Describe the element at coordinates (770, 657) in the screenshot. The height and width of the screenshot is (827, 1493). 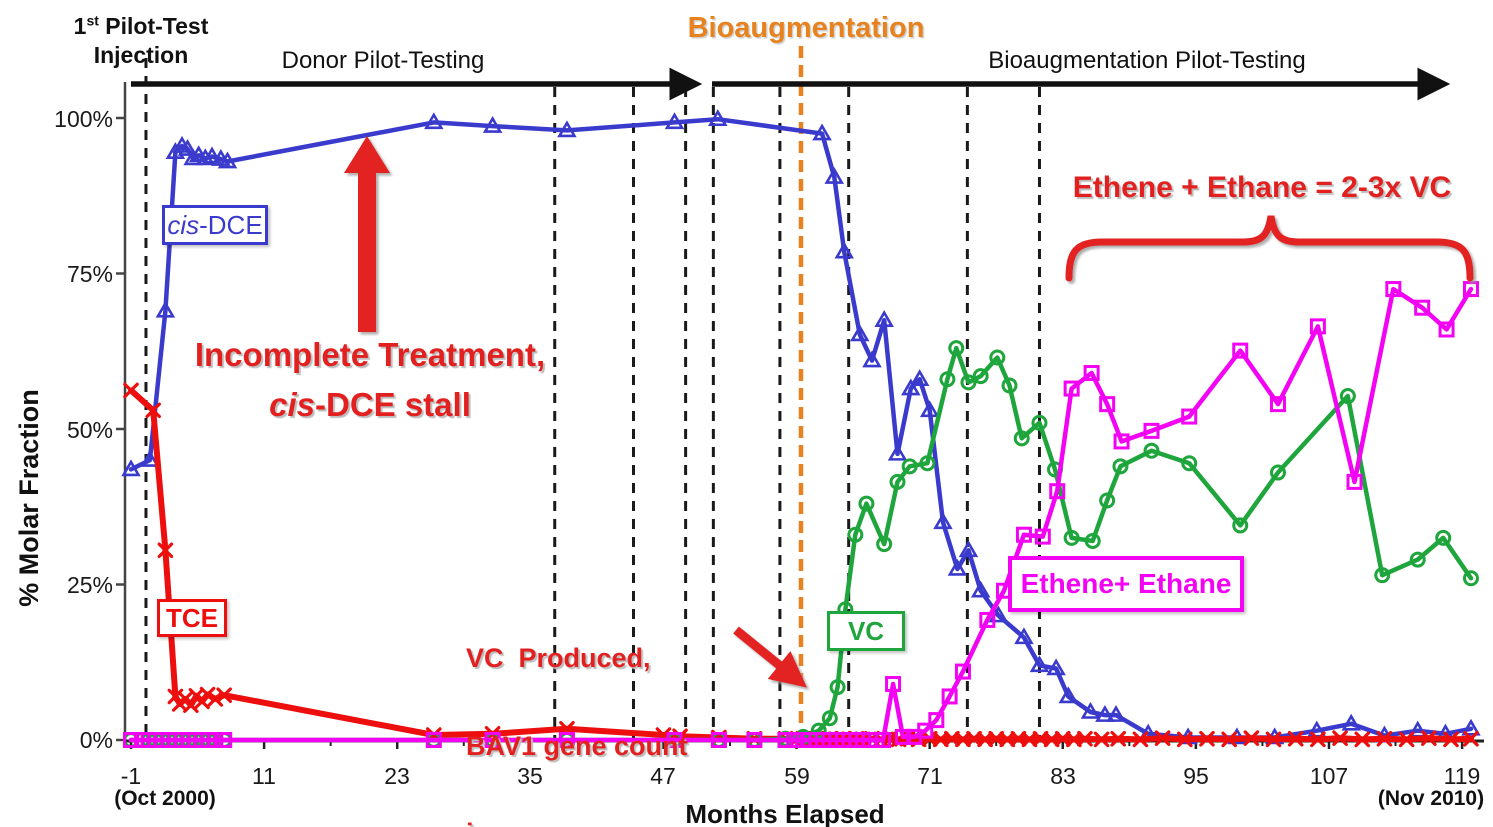
I see `vc-produced-arrow-icon` at that location.